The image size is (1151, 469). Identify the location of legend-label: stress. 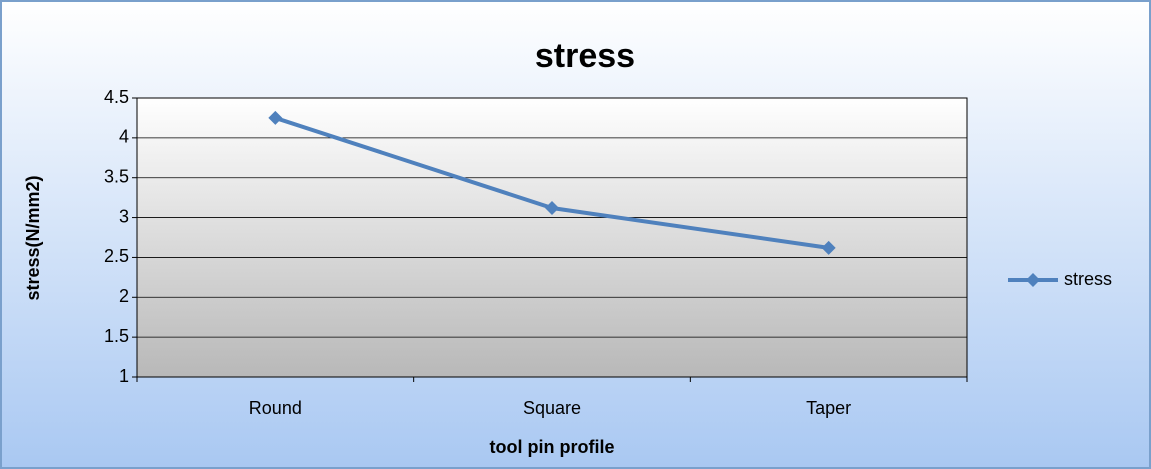
(1088, 279).